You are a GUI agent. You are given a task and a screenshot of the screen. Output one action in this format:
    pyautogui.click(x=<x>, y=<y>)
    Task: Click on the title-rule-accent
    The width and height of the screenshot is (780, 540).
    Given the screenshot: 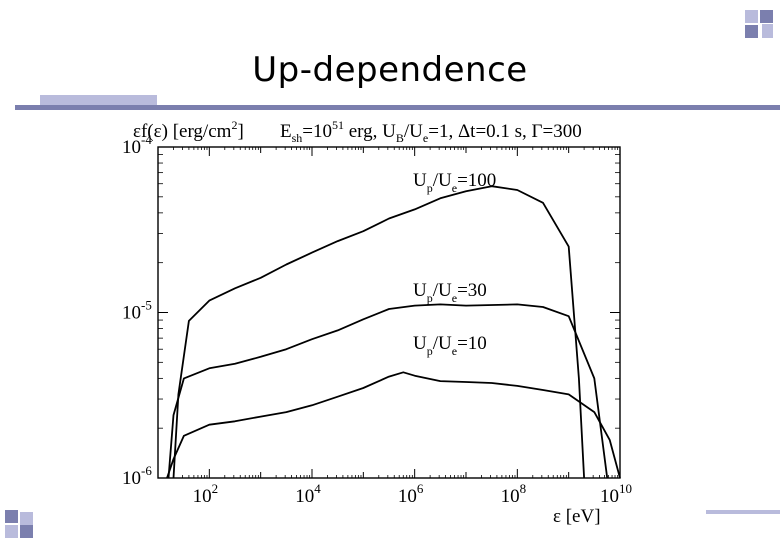 What is the action you would take?
    pyautogui.click(x=98, y=100)
    